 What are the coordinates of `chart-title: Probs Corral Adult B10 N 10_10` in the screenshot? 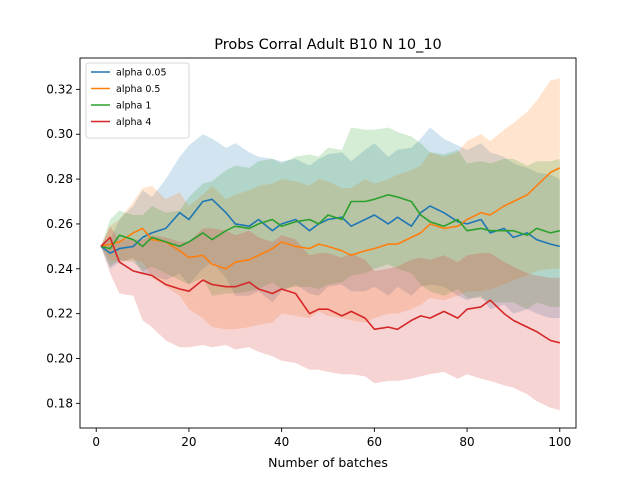 It's located at (328, 45).